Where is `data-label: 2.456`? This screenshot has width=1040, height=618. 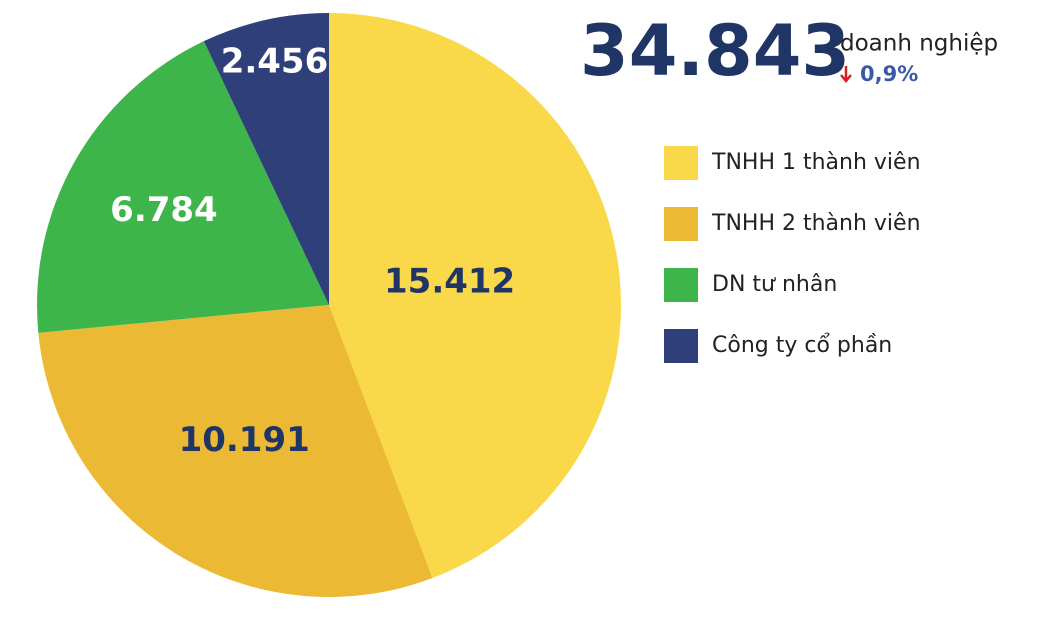
data-label: 2.456 is located at coordinates (275, 61).